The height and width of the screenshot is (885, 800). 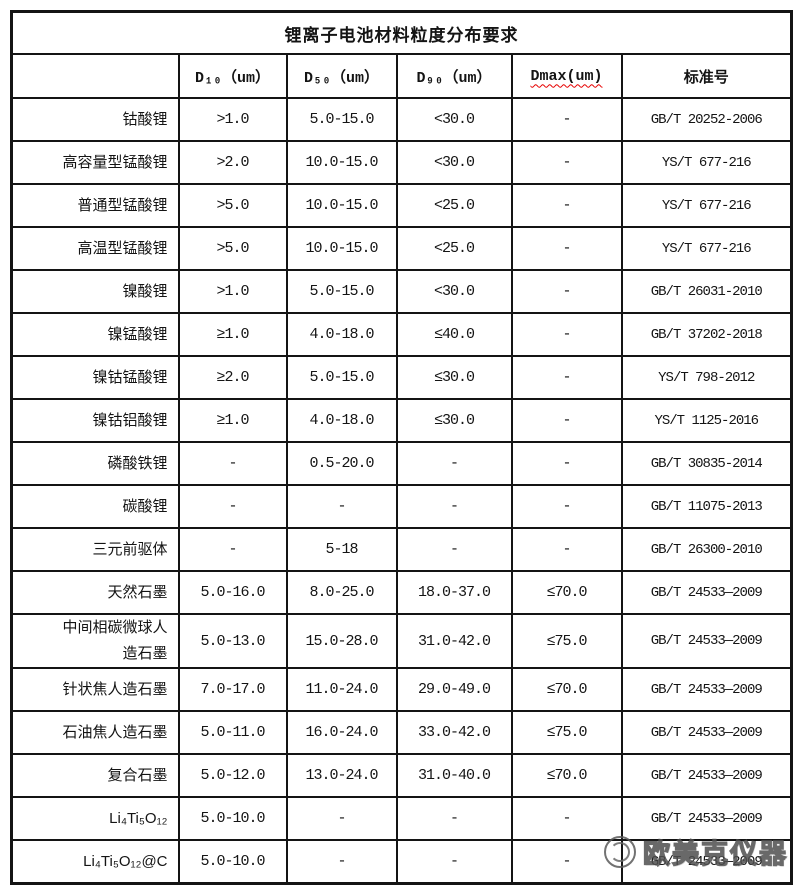 What do you see at coordinates (341, 641) in the screenshot?
I see `d50-cell: 15.0-28.0` at bounding box center [341, 641].